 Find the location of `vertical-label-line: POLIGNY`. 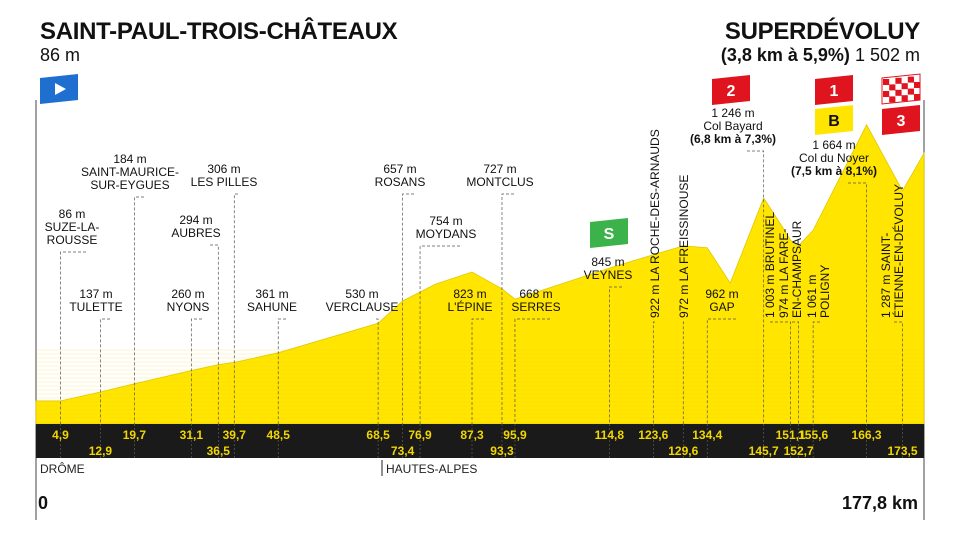

vertical-label-line: POLIGNY is located at coordinates (825, 291).